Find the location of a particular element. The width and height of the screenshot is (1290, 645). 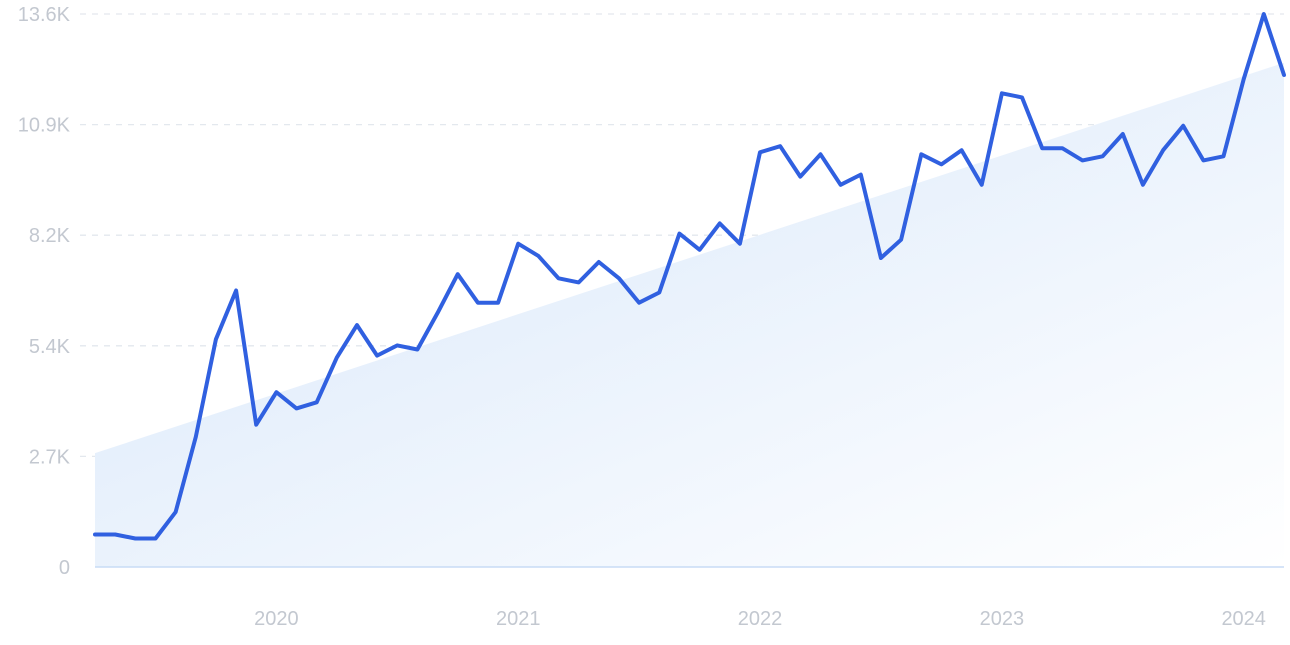

y-tick-label: 5.4K is located at coordinates (50, 347).